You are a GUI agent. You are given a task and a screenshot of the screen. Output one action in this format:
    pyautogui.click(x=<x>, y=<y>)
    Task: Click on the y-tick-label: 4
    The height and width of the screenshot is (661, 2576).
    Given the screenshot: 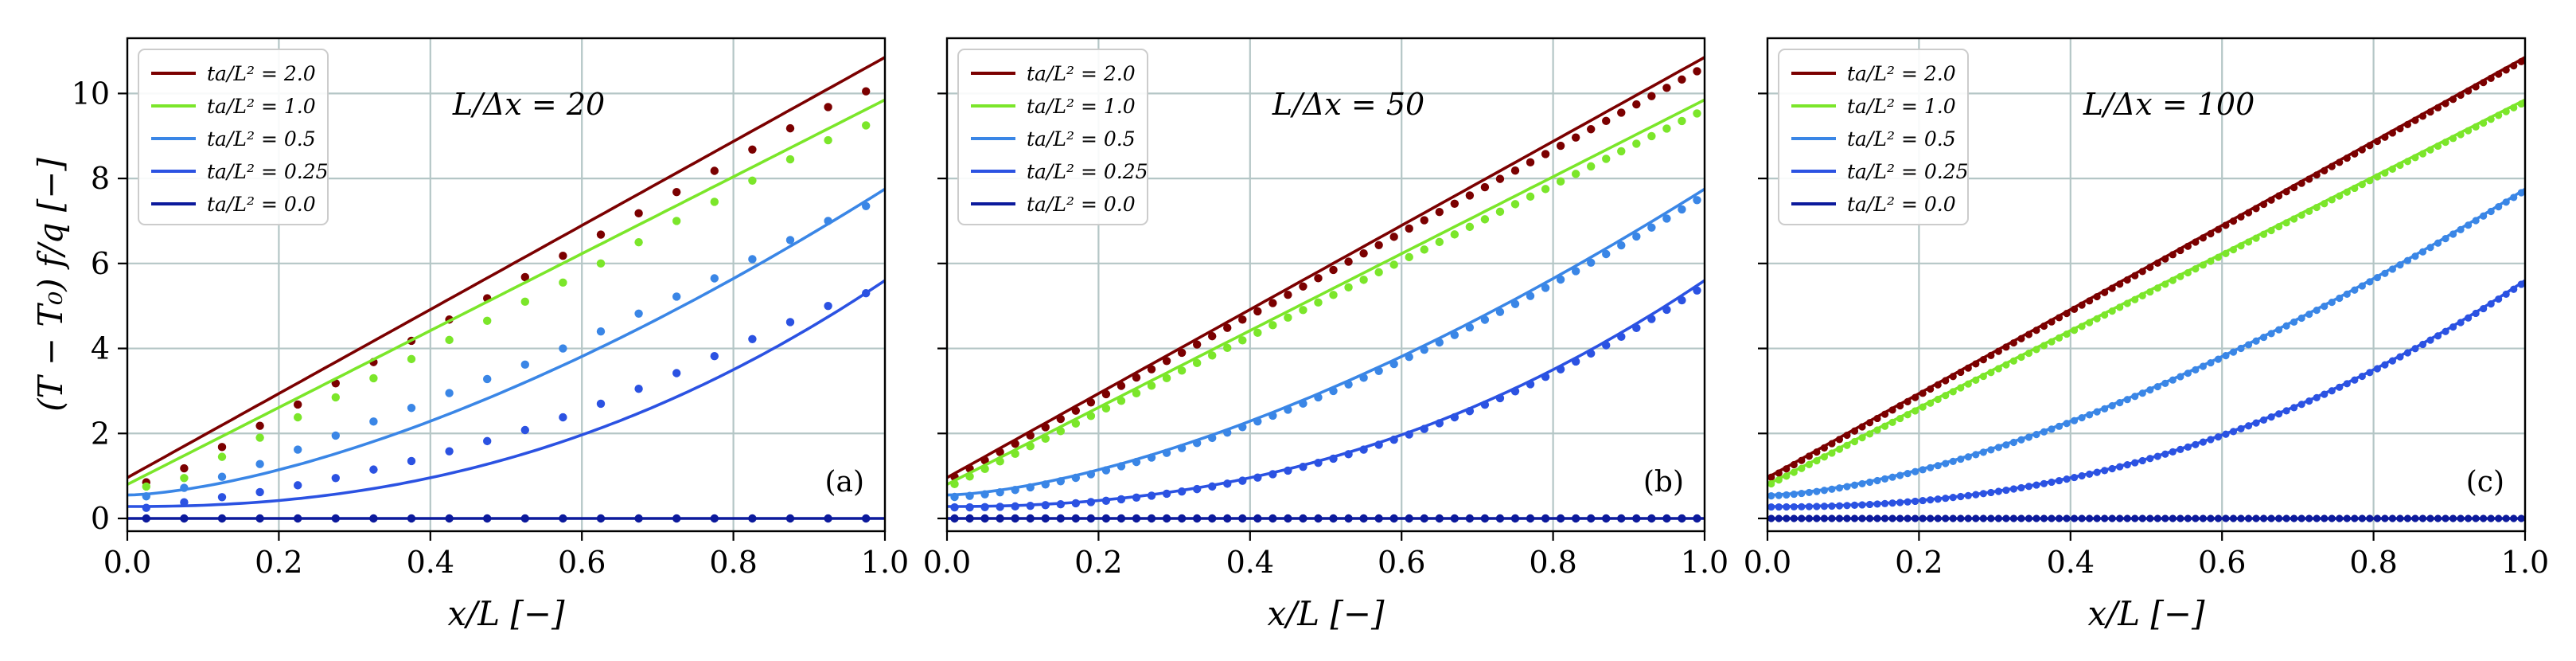 What is the action you would take?
    pyautogui.click(x=100, y=349)
    